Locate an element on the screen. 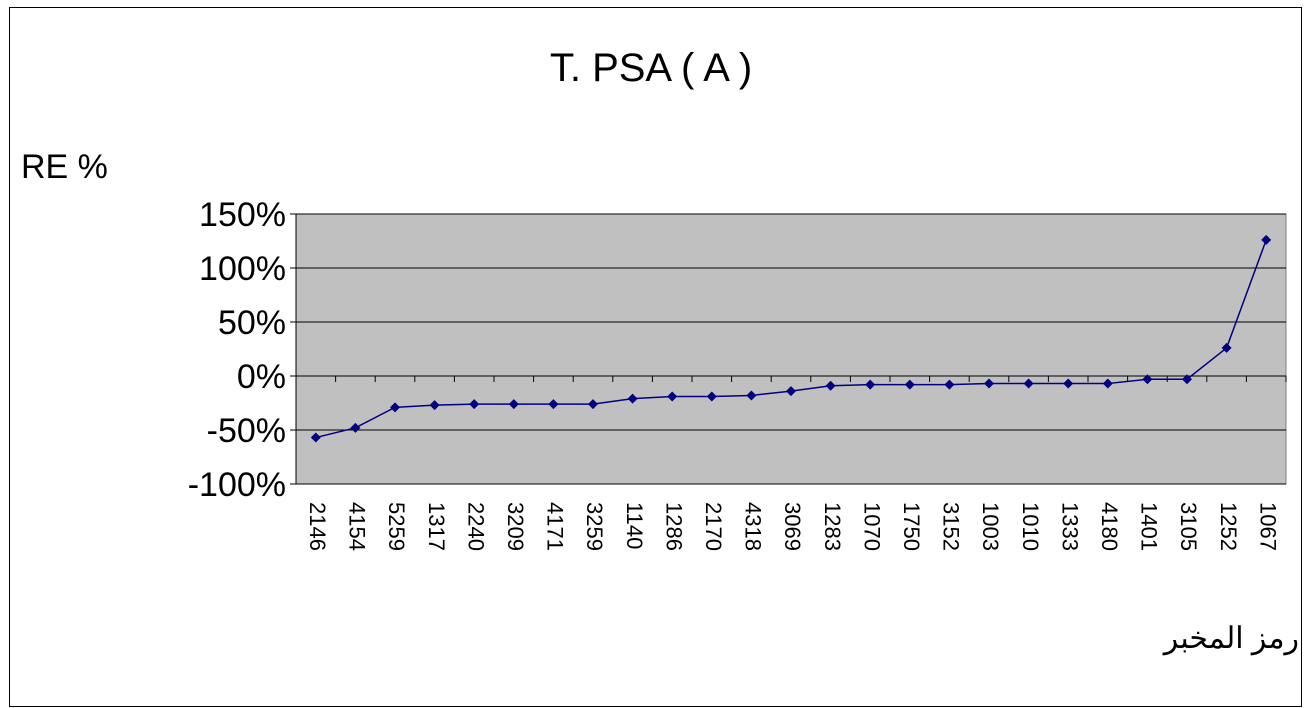 This screenshot has width=1311, height=708. x-tick-label: 1070 is located at coordinates (871, 526).